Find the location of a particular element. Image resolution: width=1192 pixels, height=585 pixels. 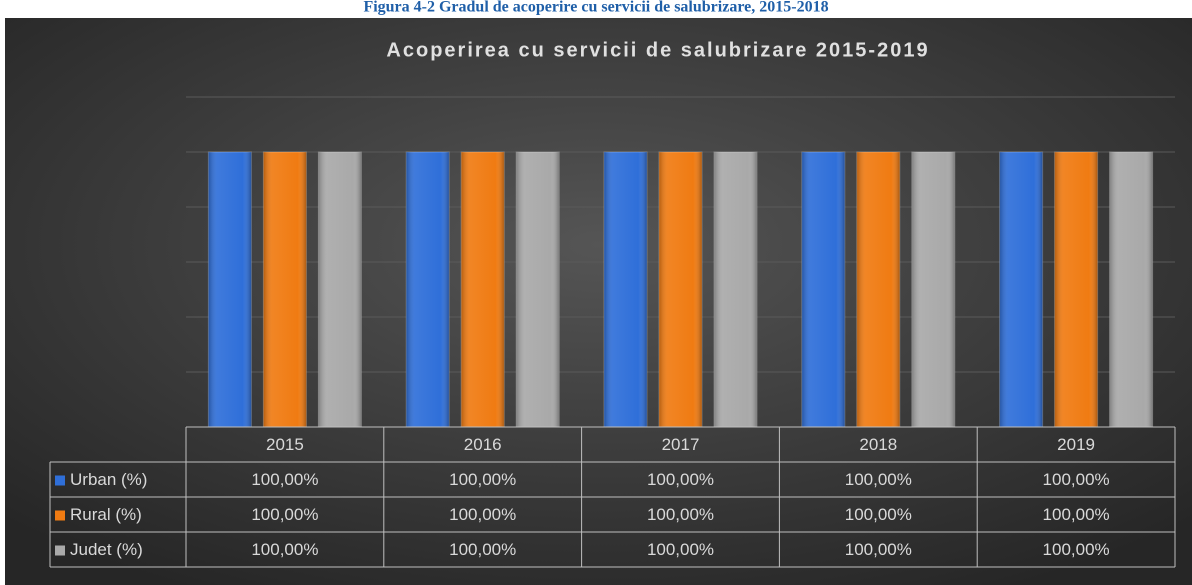

legend-label: Judet (%) is located at coordinates (106, 549).